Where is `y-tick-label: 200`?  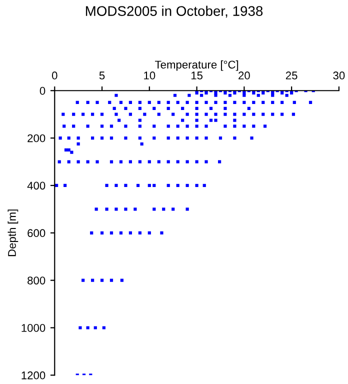
y-tick-label: 200 is located at coordinates (37, 138).